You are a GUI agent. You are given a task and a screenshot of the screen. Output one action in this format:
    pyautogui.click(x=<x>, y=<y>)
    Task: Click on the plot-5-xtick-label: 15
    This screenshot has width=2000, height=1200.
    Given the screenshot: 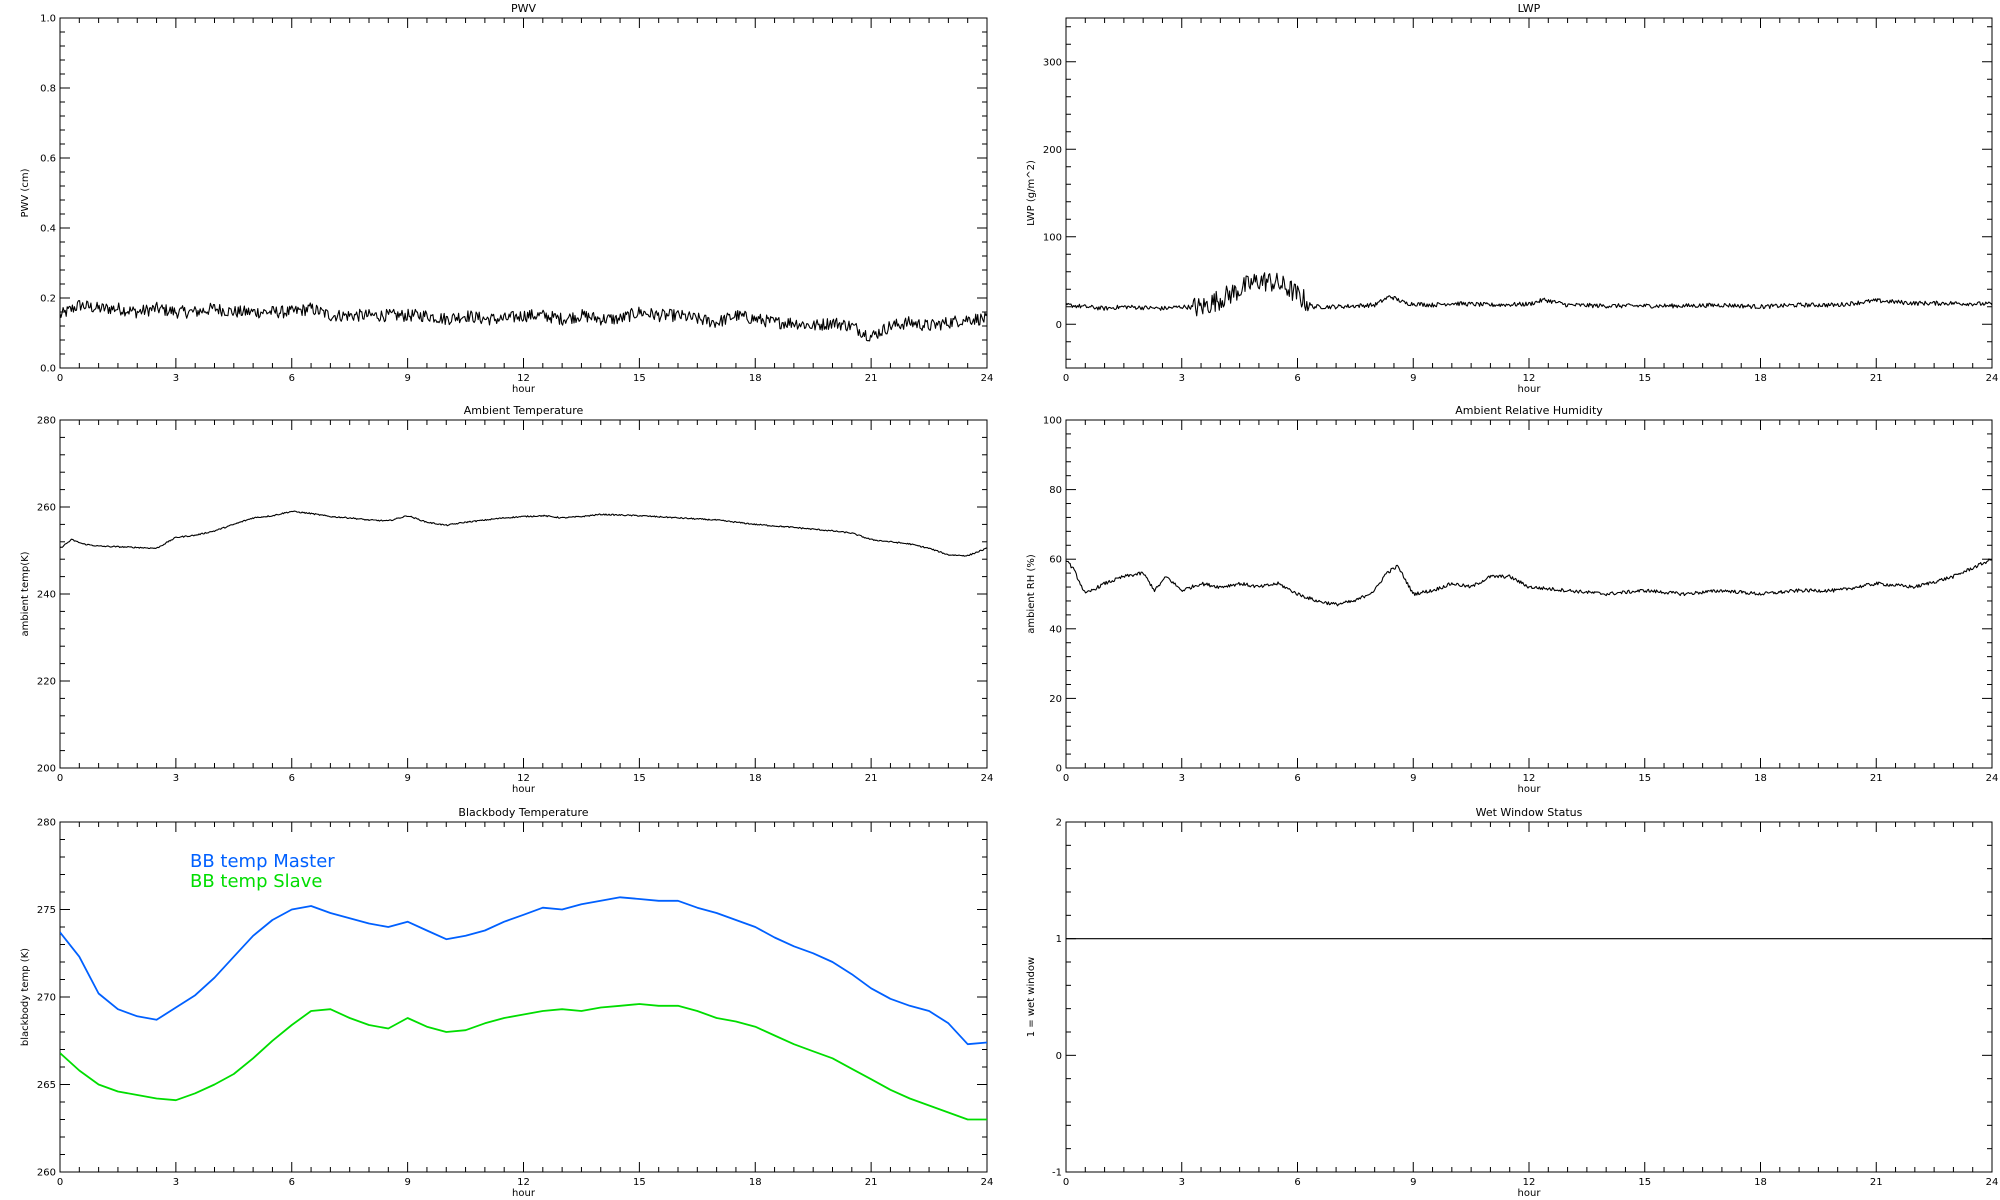 What is the action you would take?
    pyautogui.click(x=1644, y=1182)
    